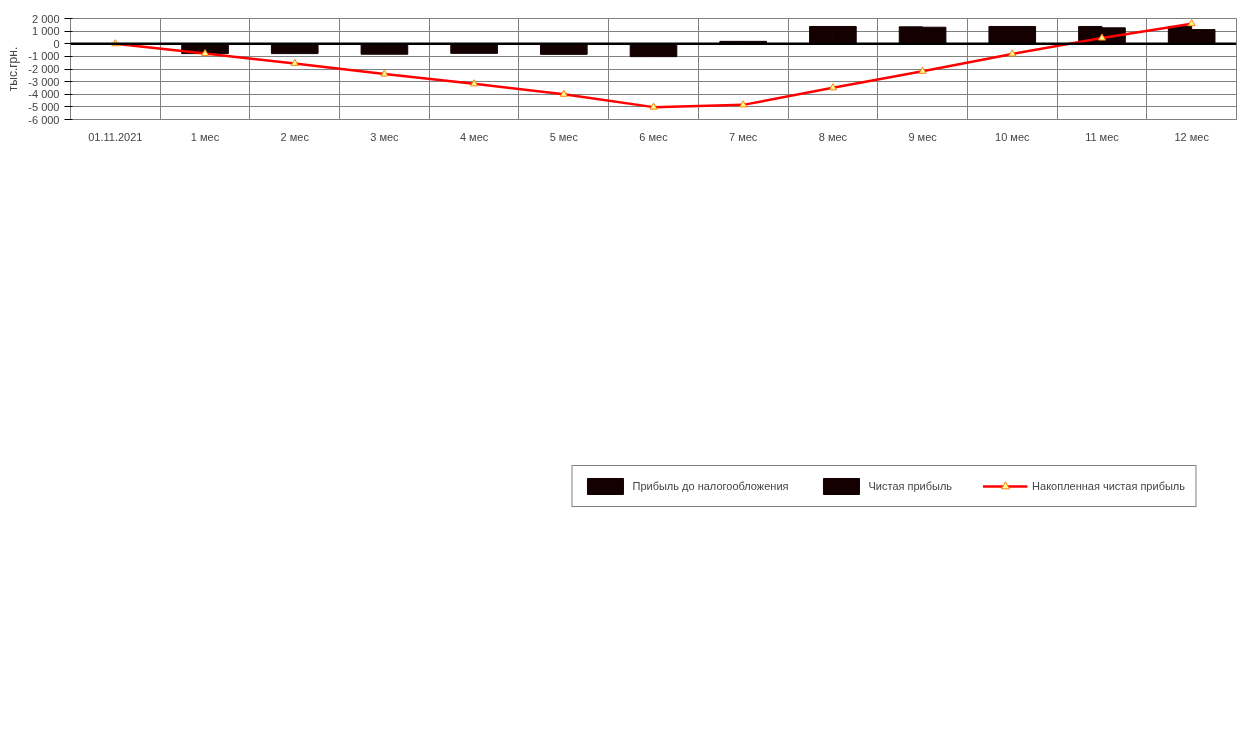 This screenshot has width=1246, height=747. What do you see at coordinates (56, 43) in the screenshot?
I see `y-tick-label: 0` at bounding box center [56, 43].